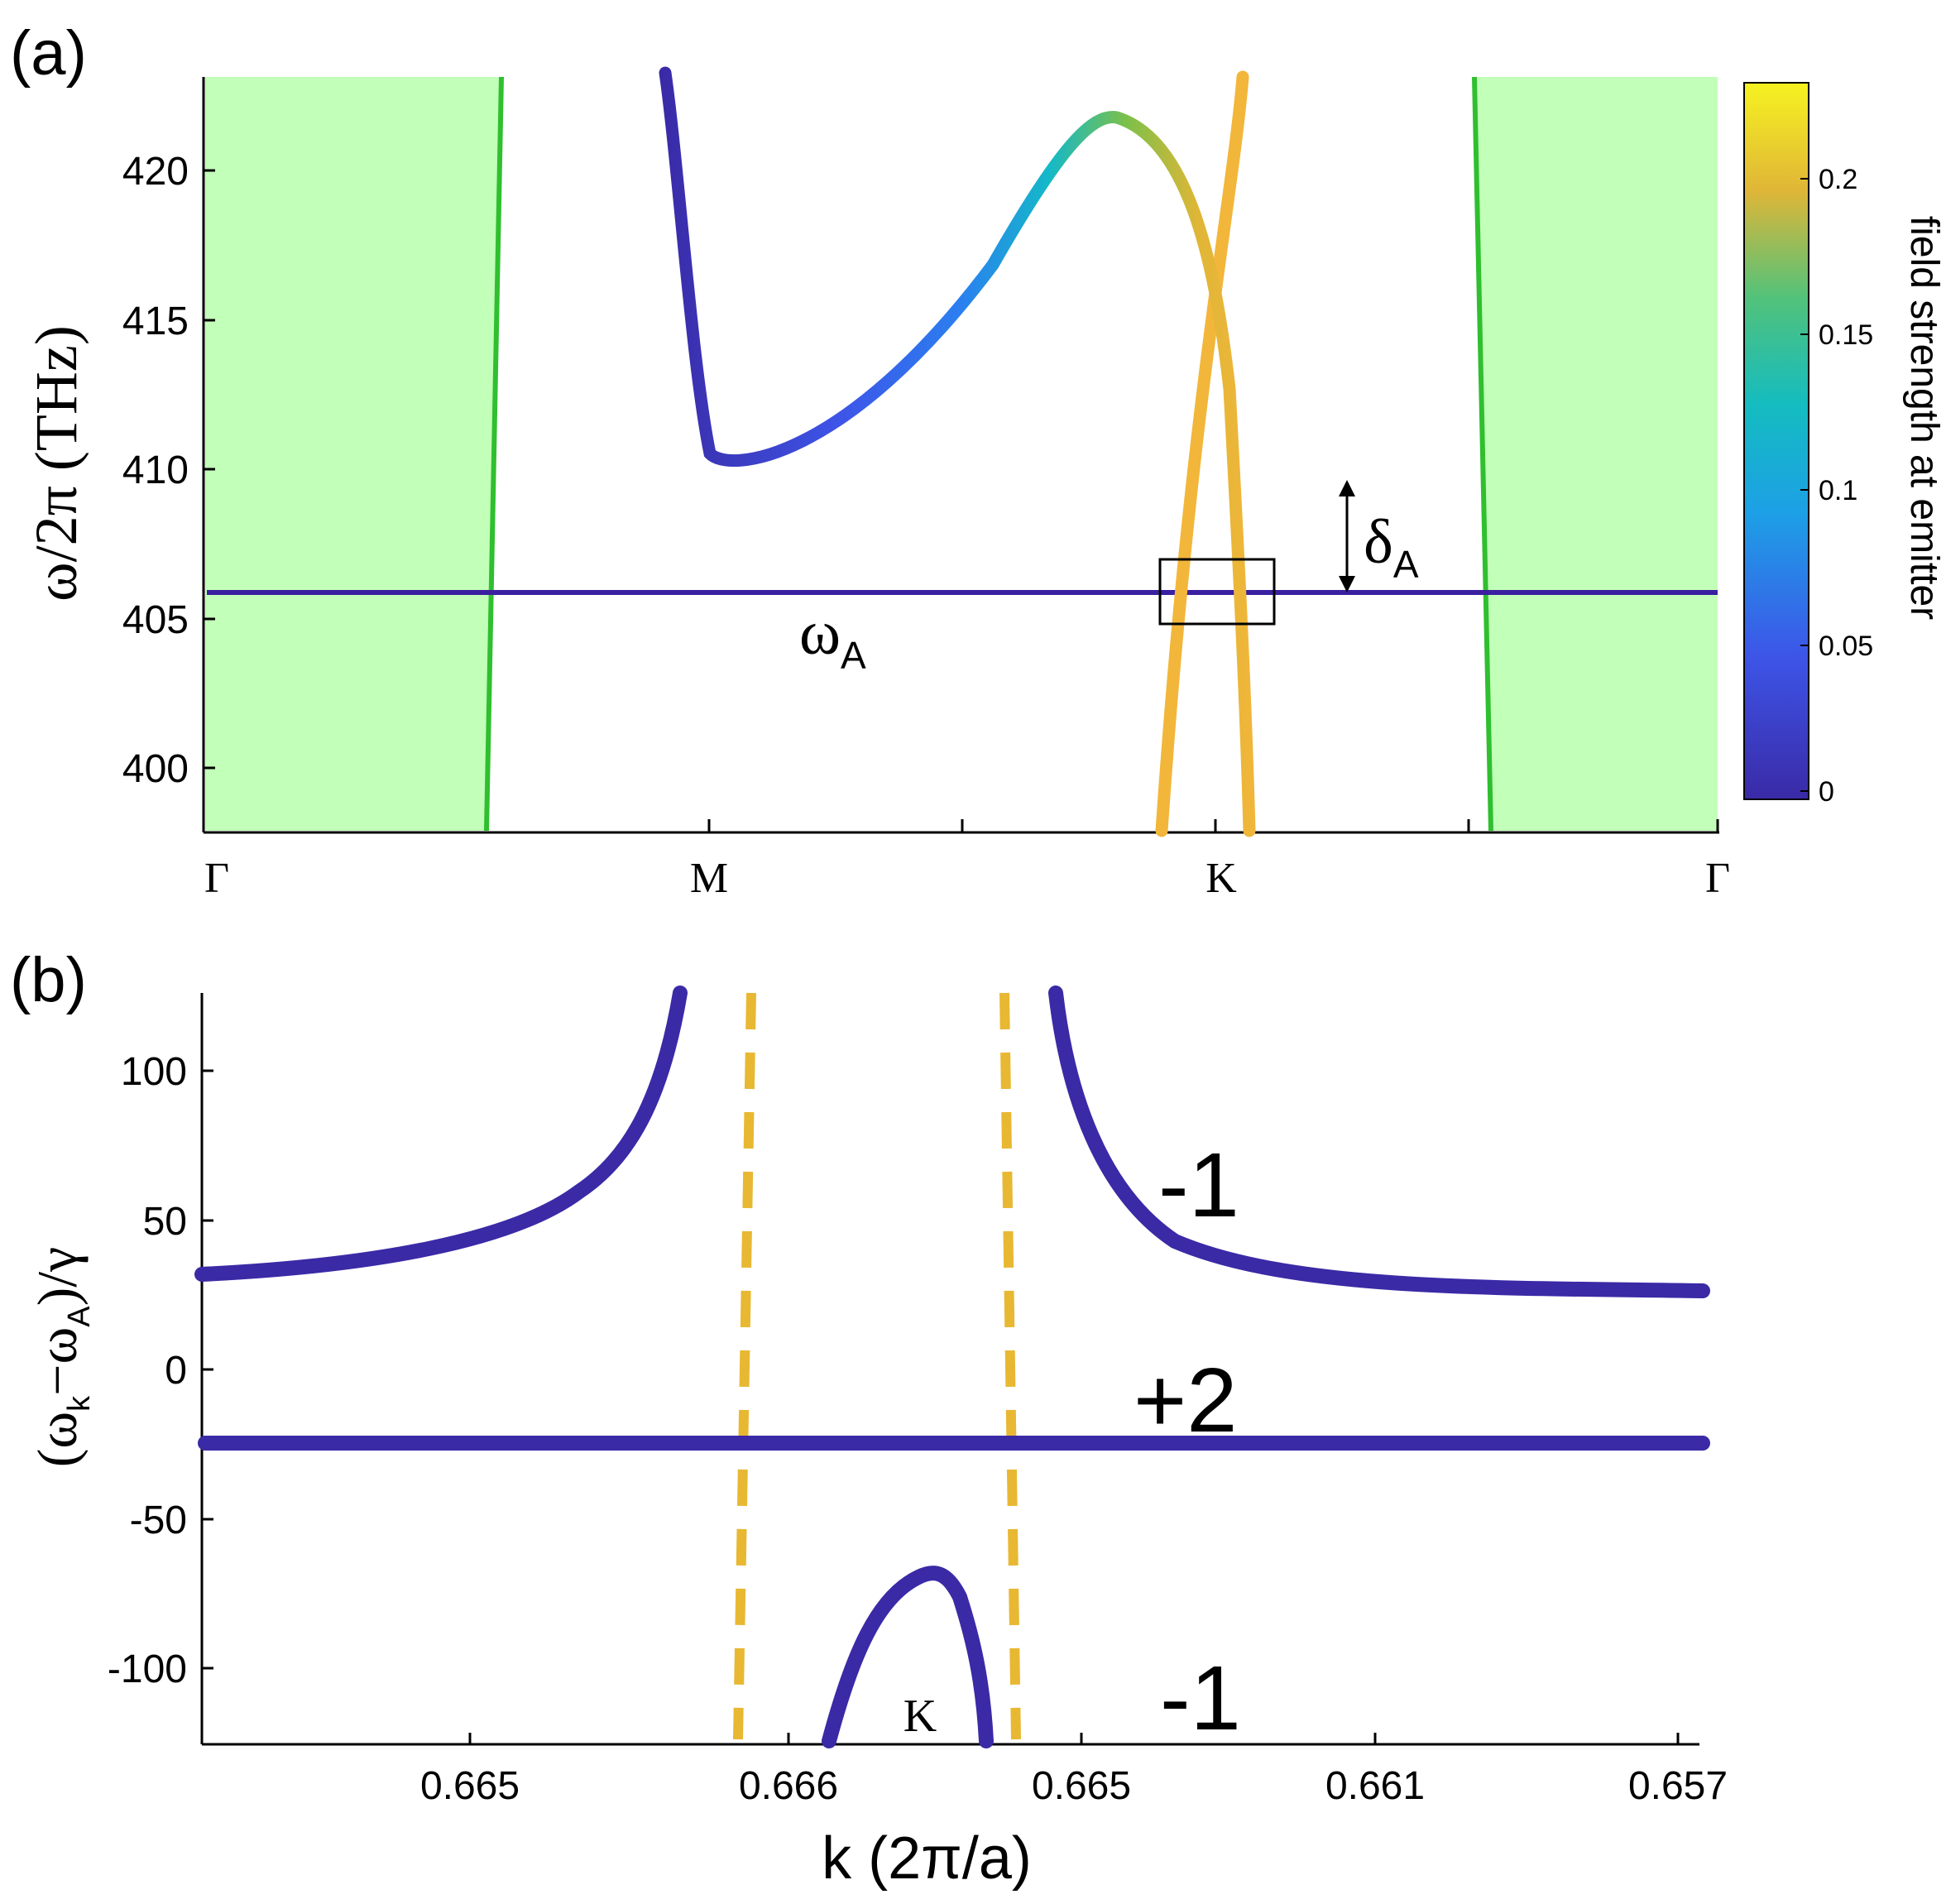 The width and height of the screenshot is (1946, 1904). What do you see at coordinates (908, 1657) in the screenshot?
I see `curve-lower-k` at bounding box center [908, 1657].